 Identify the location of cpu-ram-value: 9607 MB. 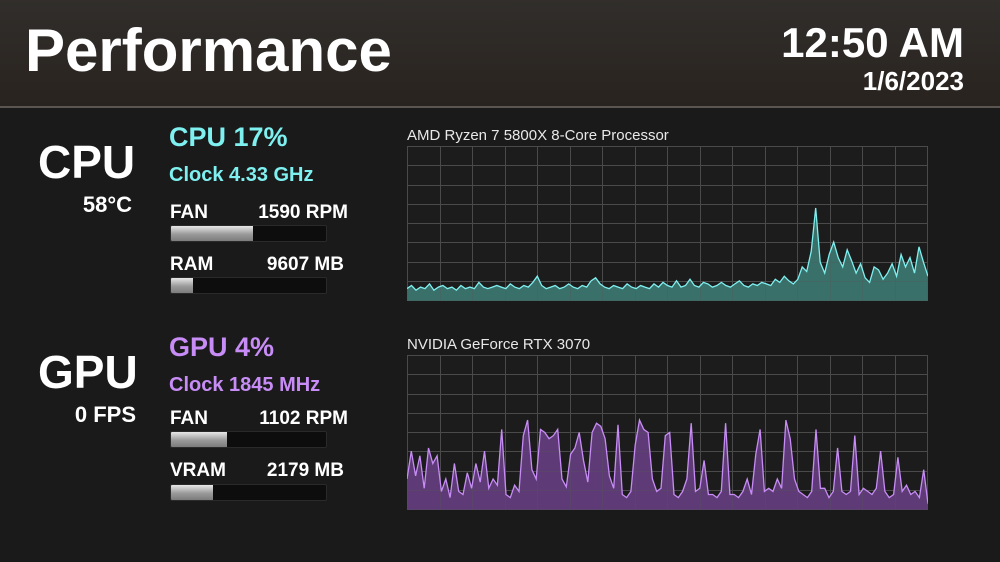
(305, 264).